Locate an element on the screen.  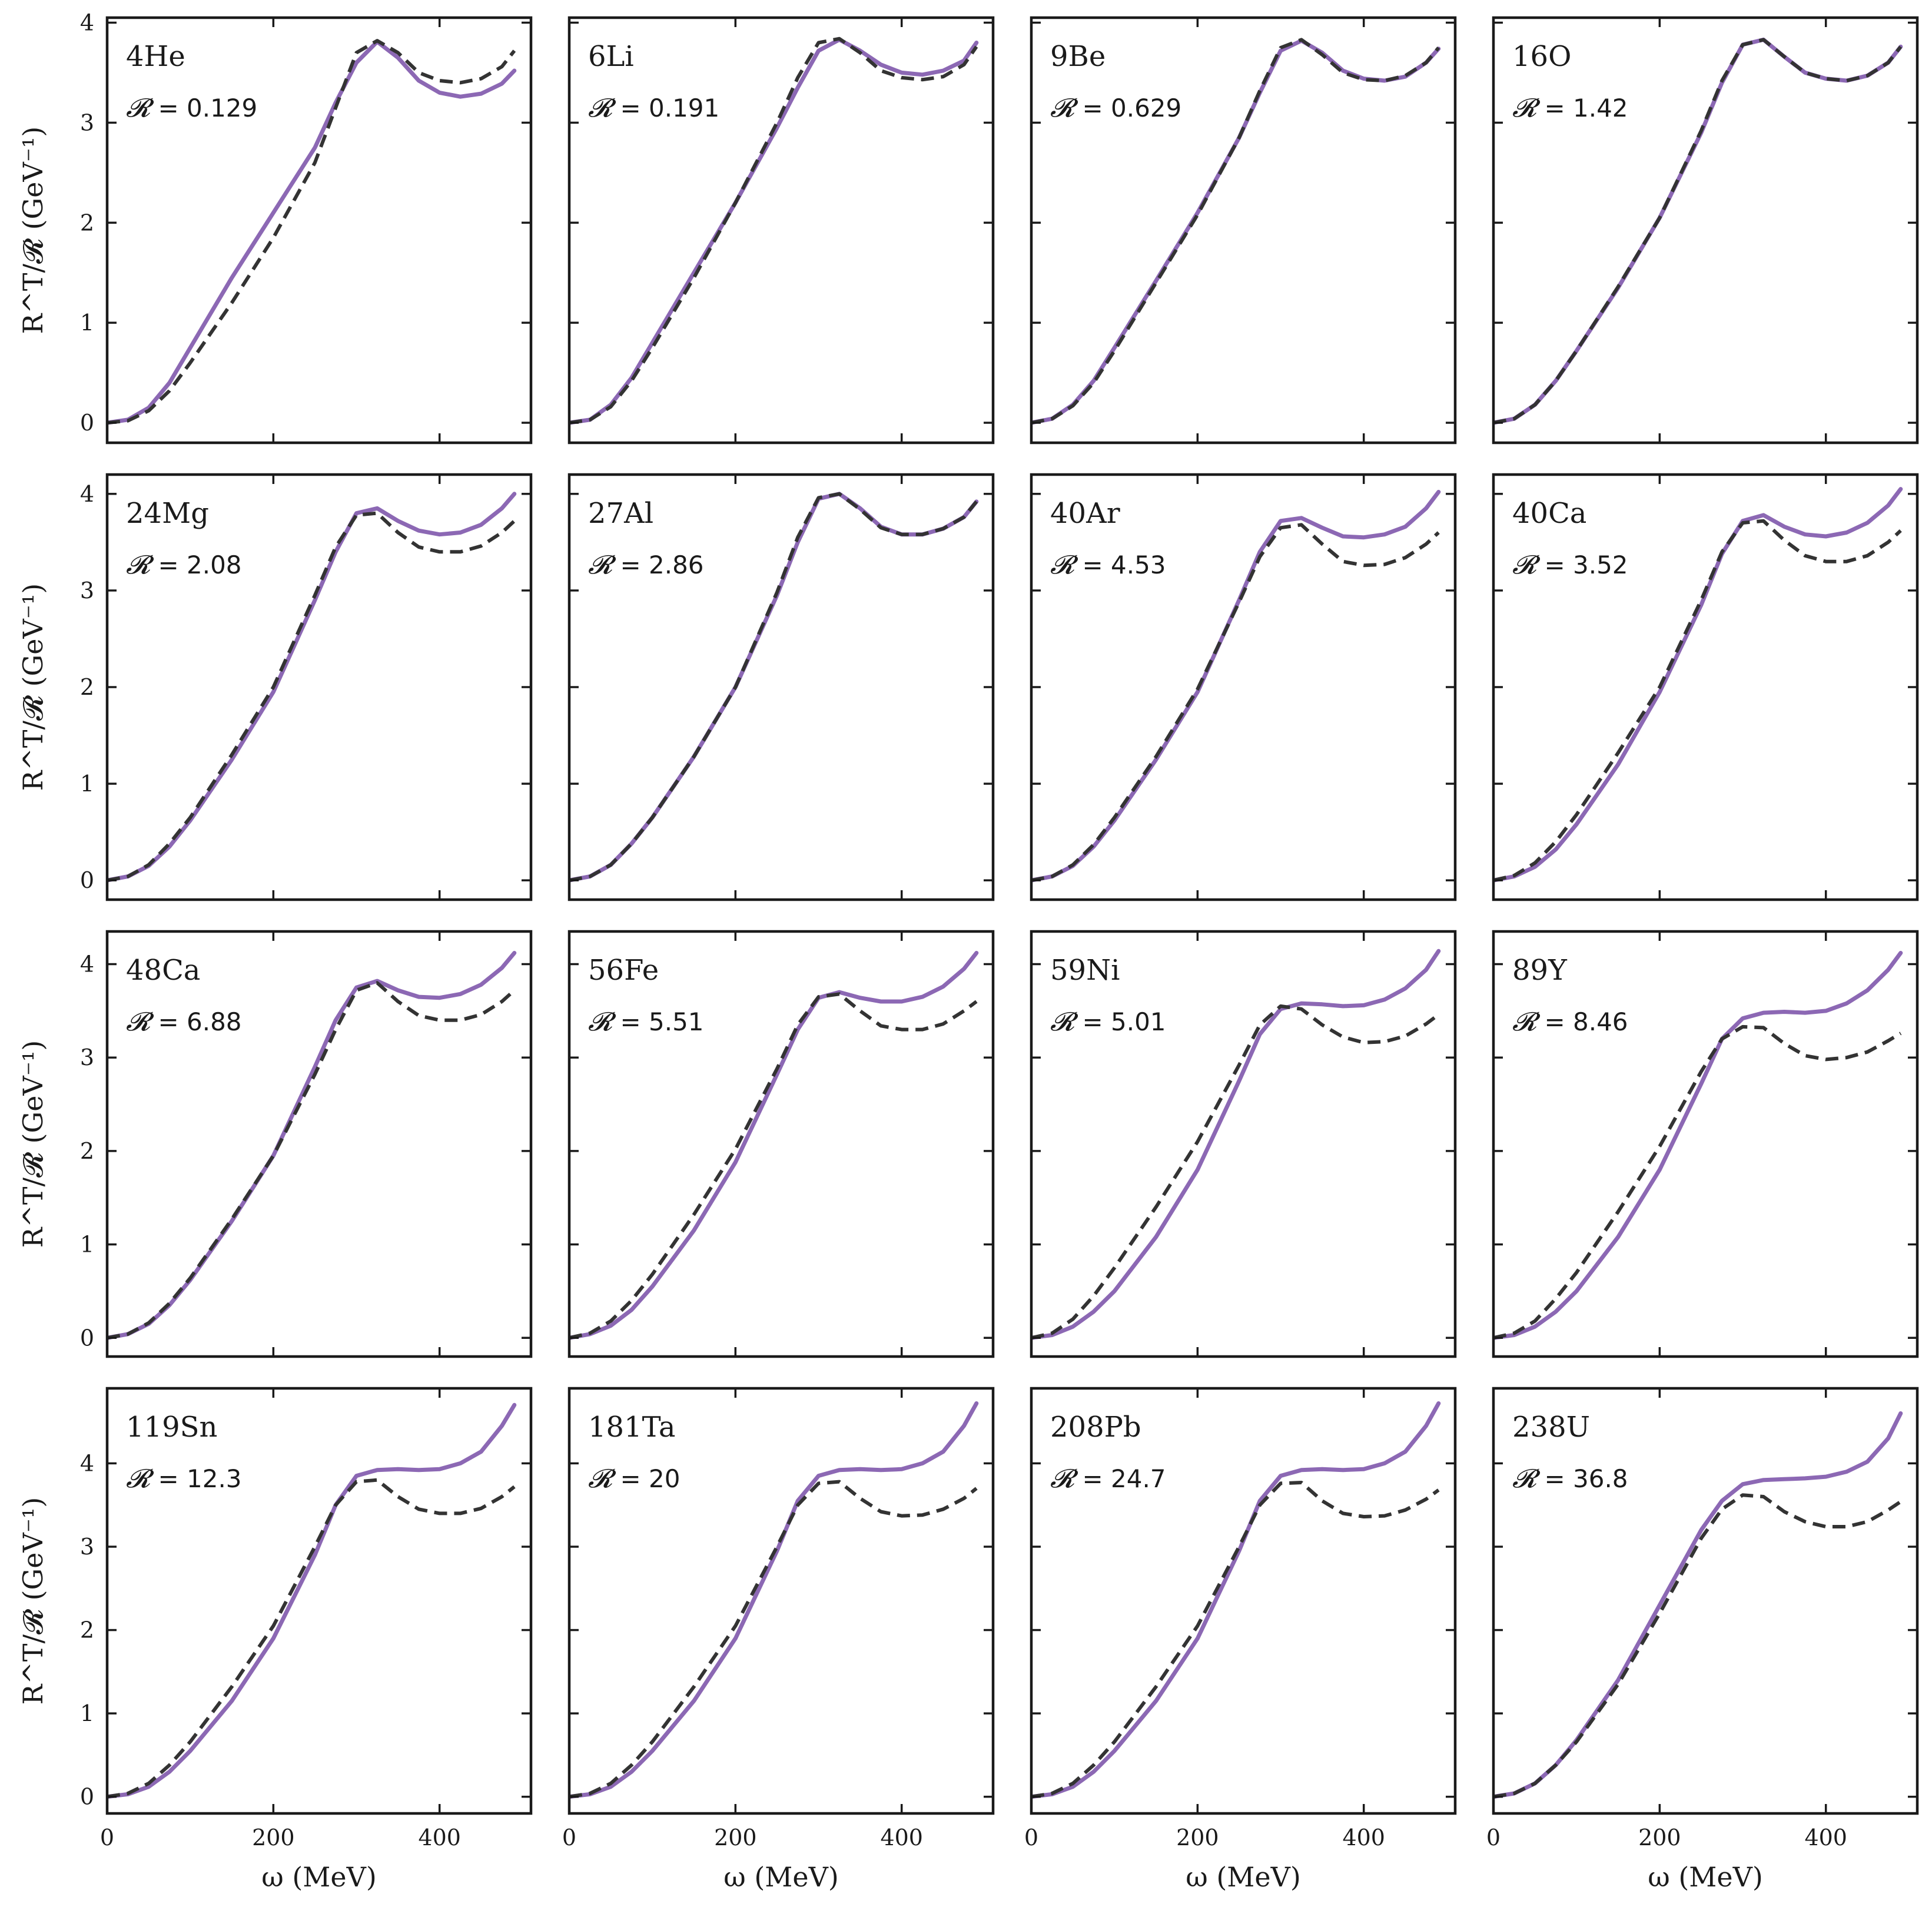
nucleus-label: 16O is located at coordinates (1541, 56).